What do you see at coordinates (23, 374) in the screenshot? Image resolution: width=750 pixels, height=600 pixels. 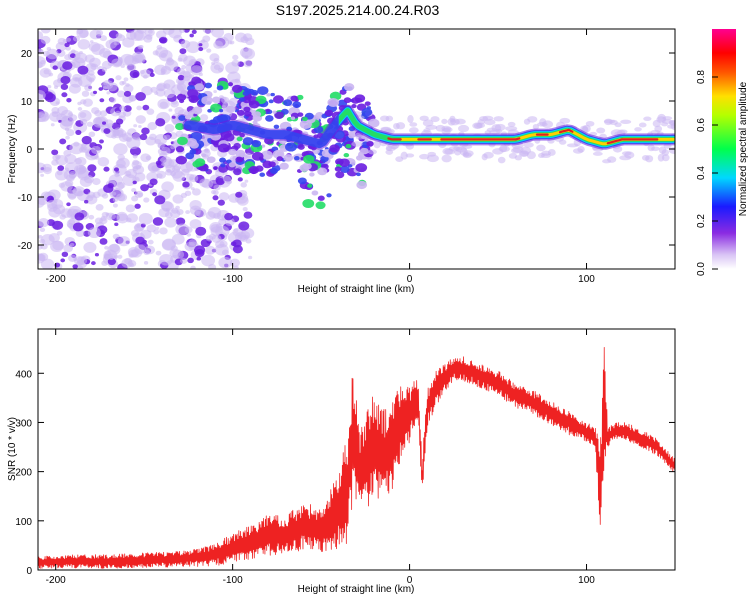 I see `snr-ytick-label: 400` at bounding box center [23, 374].